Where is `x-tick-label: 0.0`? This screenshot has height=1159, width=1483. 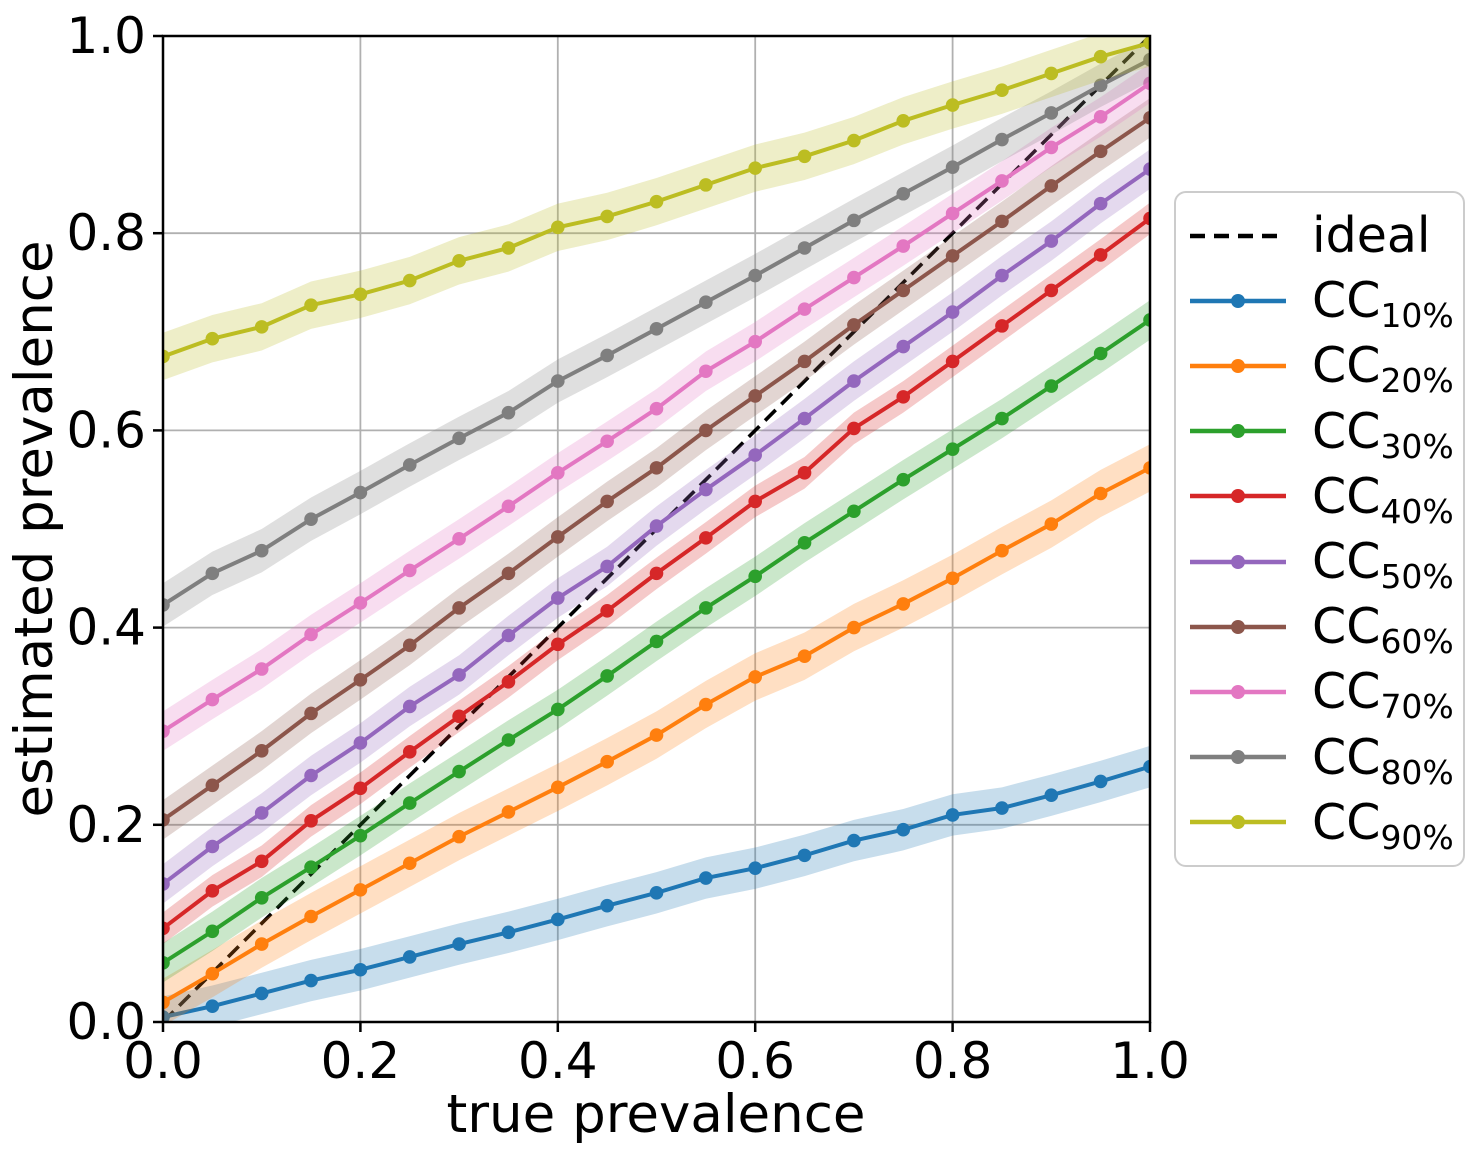 x-tick-label: 0.0 is located at coordinates (163, 1061).